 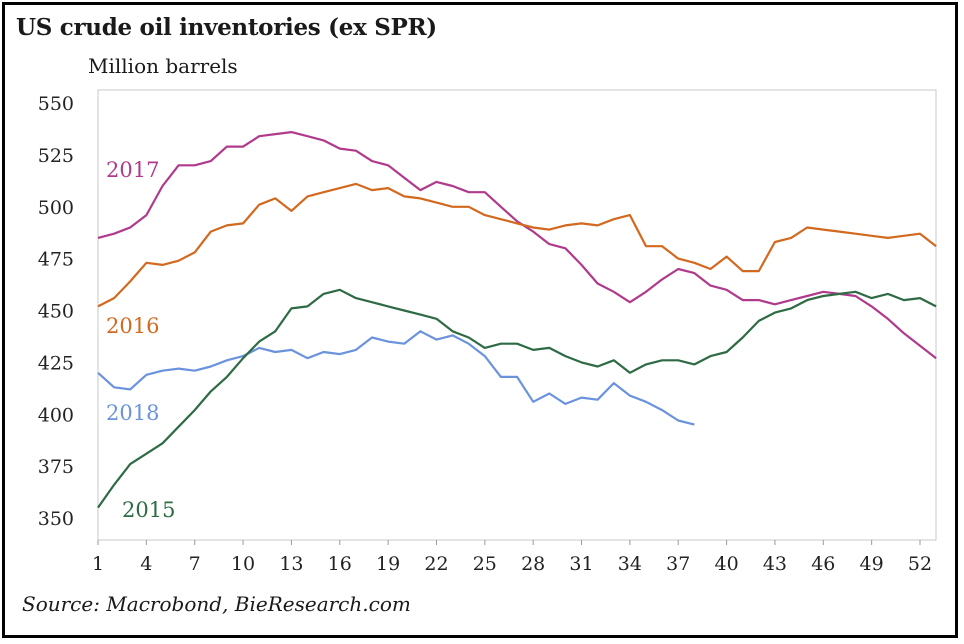 What do you see at coordinates (678, 564) in the screenshot?
I see `x-tick-label: 37` at bounding box center [678, 564].